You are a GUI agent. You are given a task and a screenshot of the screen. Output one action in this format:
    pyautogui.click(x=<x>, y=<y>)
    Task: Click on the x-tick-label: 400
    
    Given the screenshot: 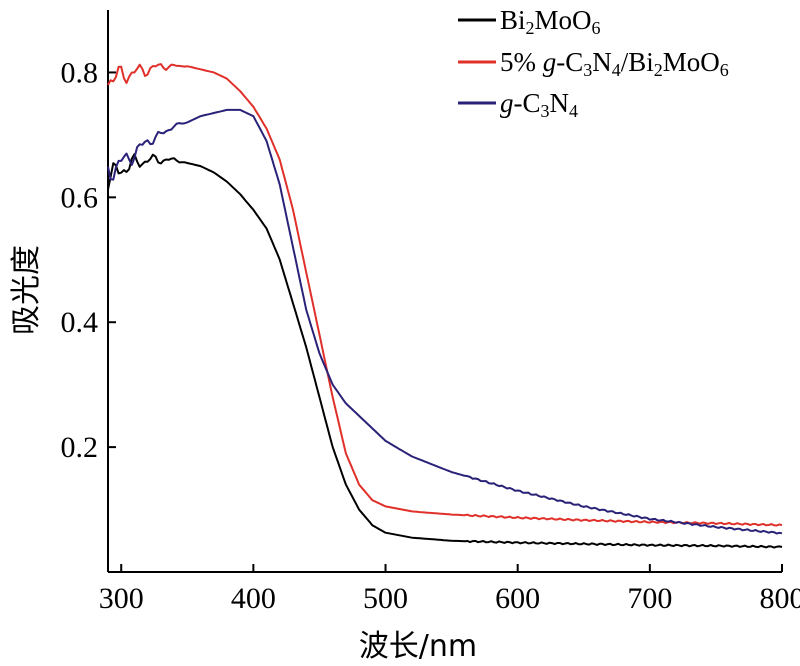 What is the action you would take?
    pyautogui.click(x=253, y=598)
    